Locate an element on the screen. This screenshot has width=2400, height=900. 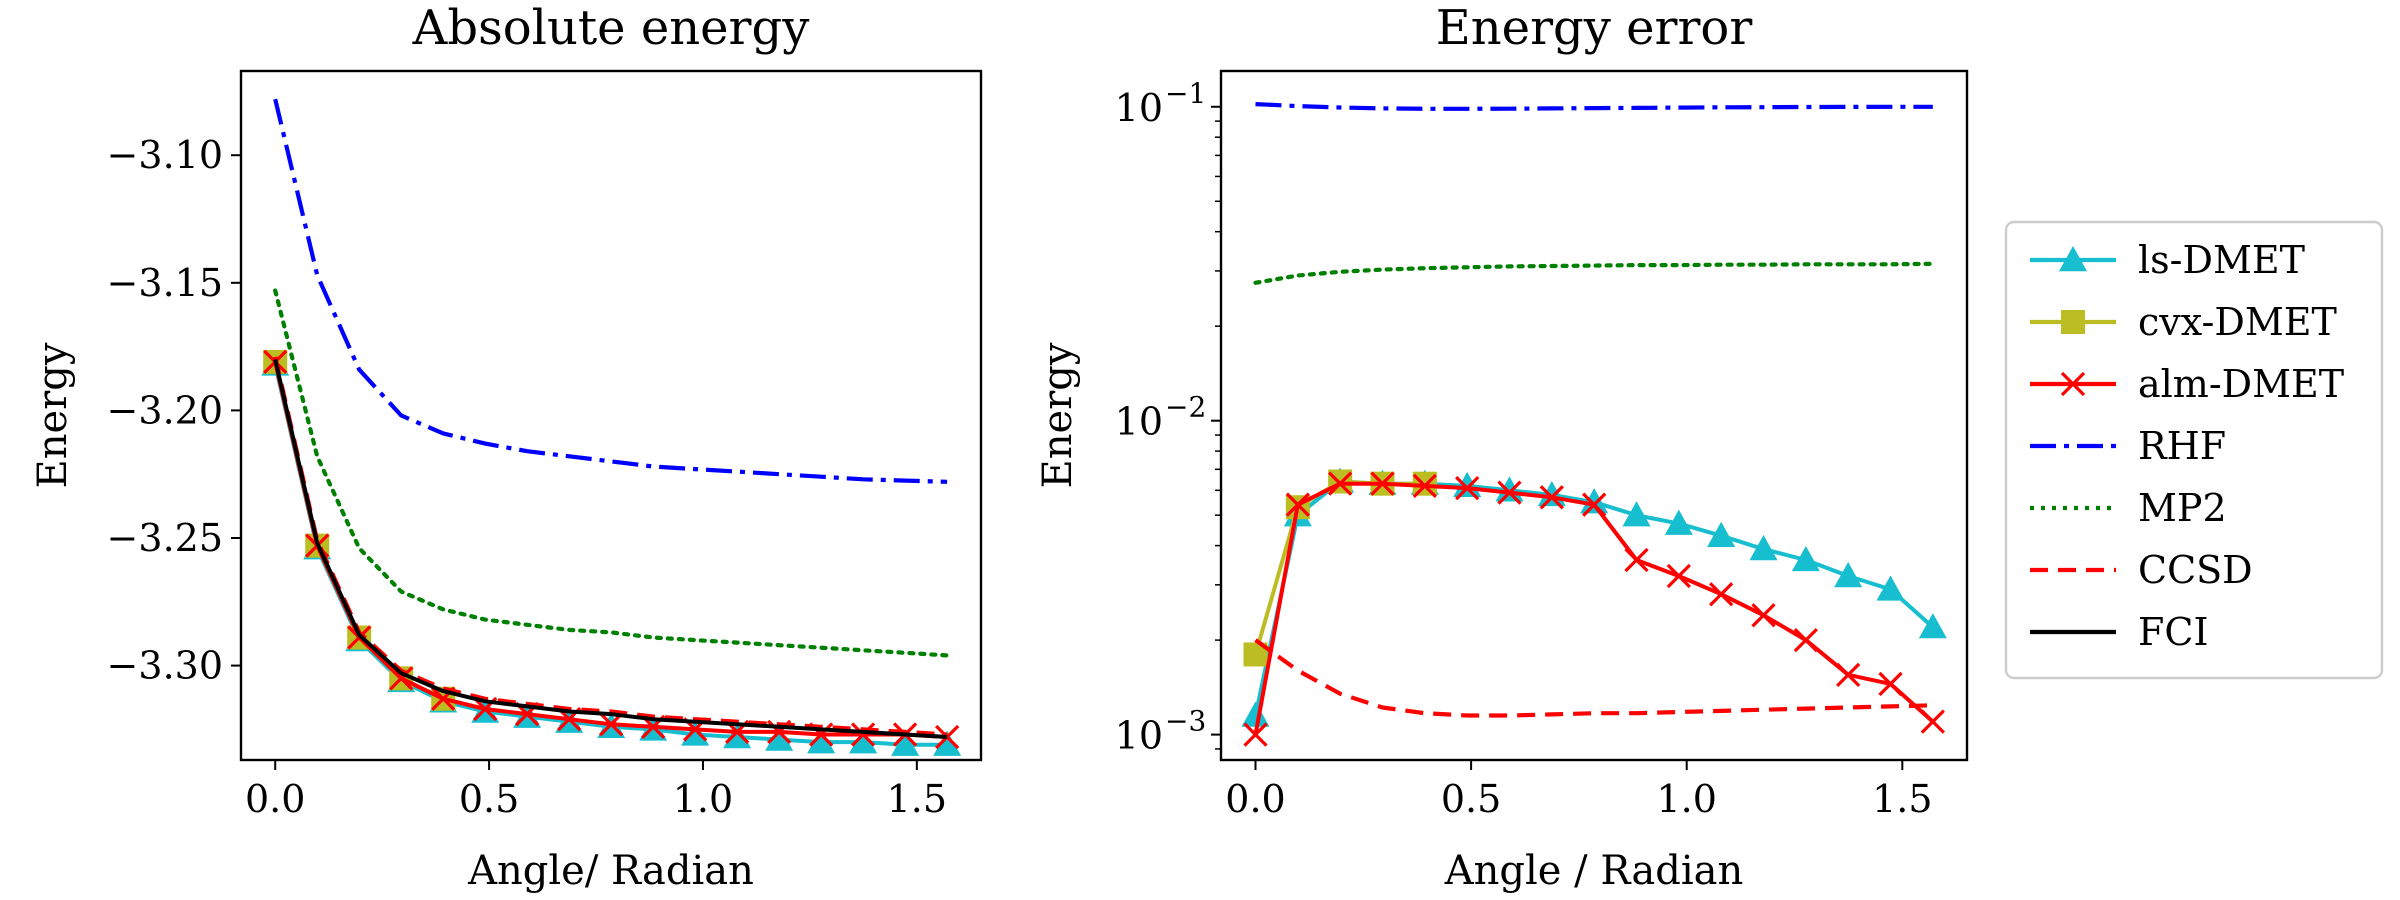
legend-entry-mp2: MP2 is located at coordinates (2128, 508).